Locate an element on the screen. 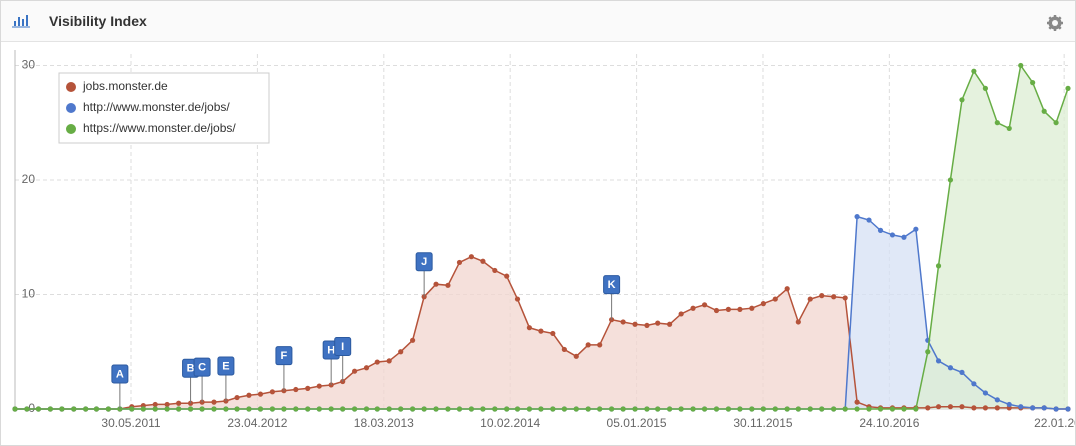  legend-label: https://www.monster.de/jobs/ is located at coordinates (159, 128).